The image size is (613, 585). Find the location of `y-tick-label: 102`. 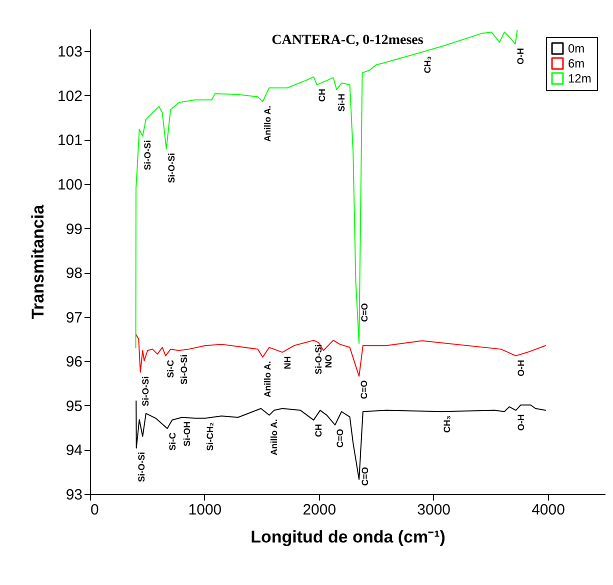

y-tick-label: 102 is located at coordinates (69, 96).